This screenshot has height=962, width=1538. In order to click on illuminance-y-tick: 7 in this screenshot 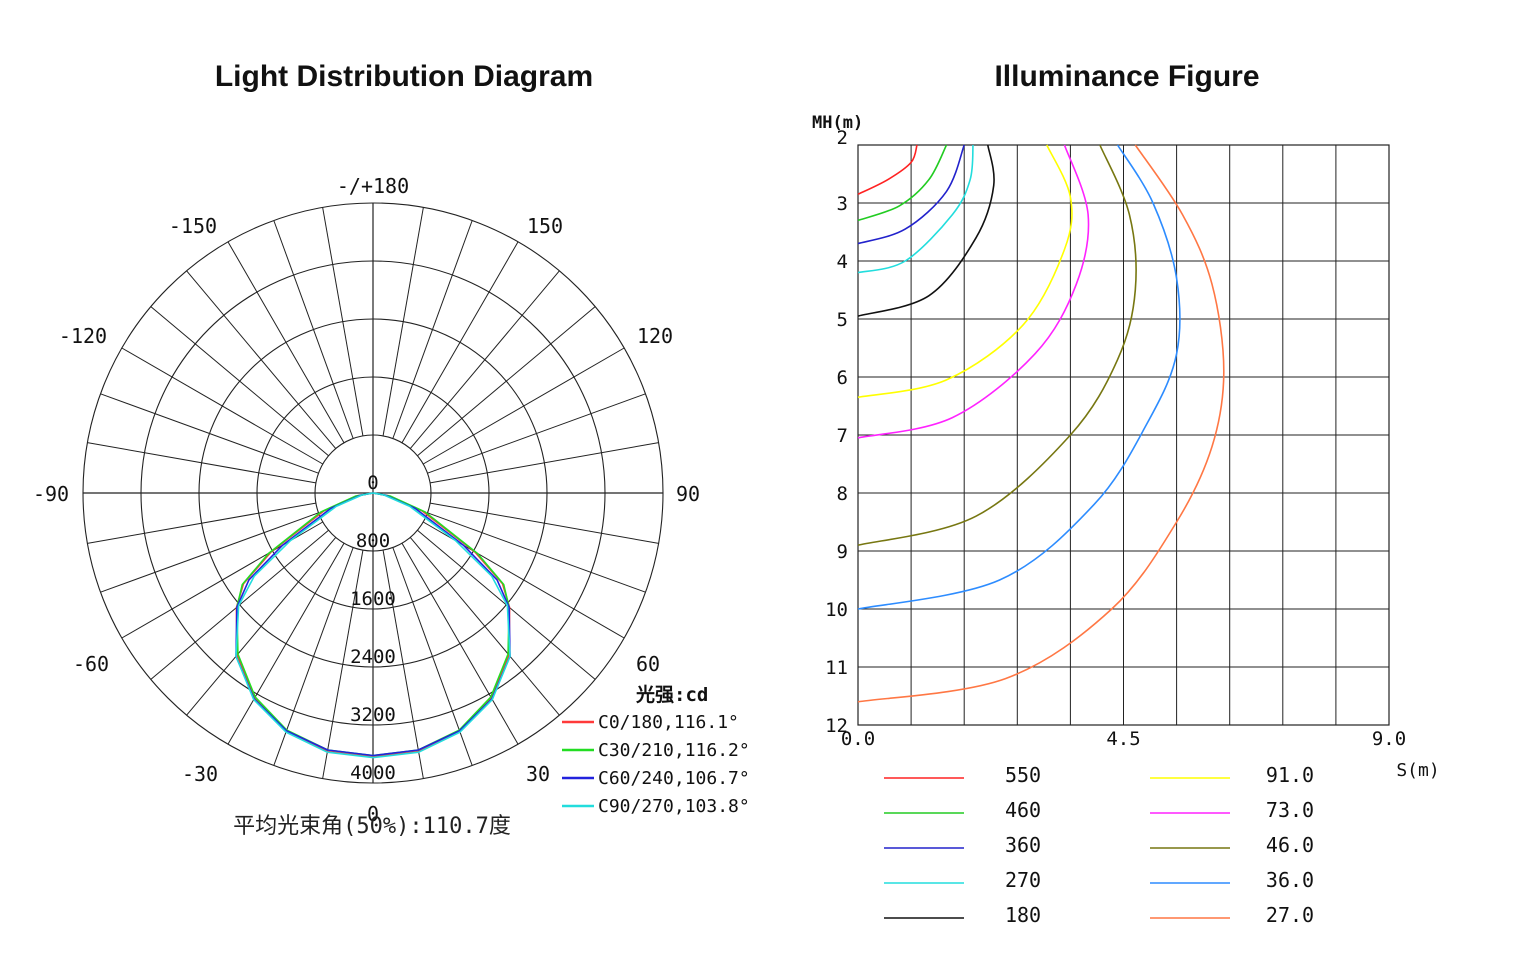, I will do `click(842, 436)`.